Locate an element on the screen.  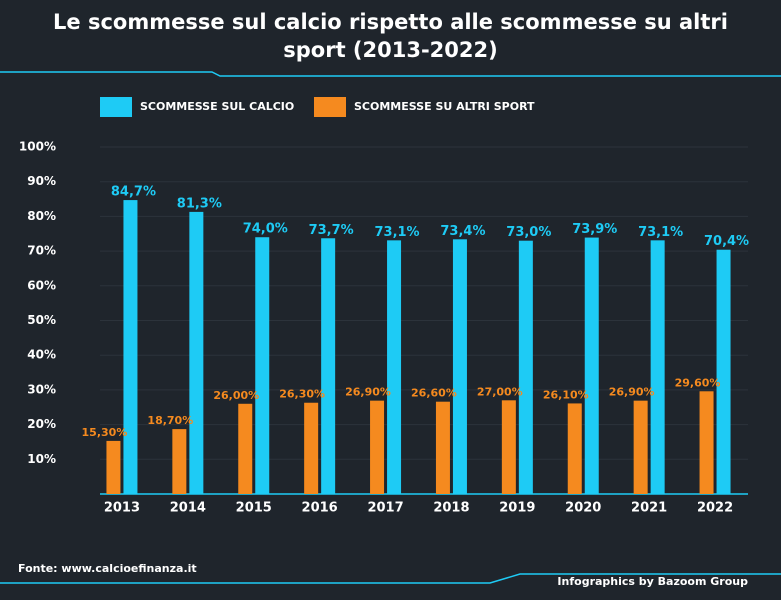
value-label: 73,7% is located at coordinates (331, 230).